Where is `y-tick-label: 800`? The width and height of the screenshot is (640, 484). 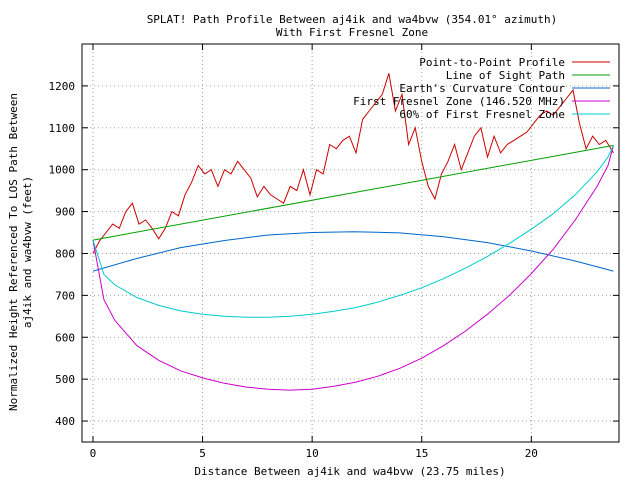
y-tick-label: 800 is located at coordinates (65, 253).